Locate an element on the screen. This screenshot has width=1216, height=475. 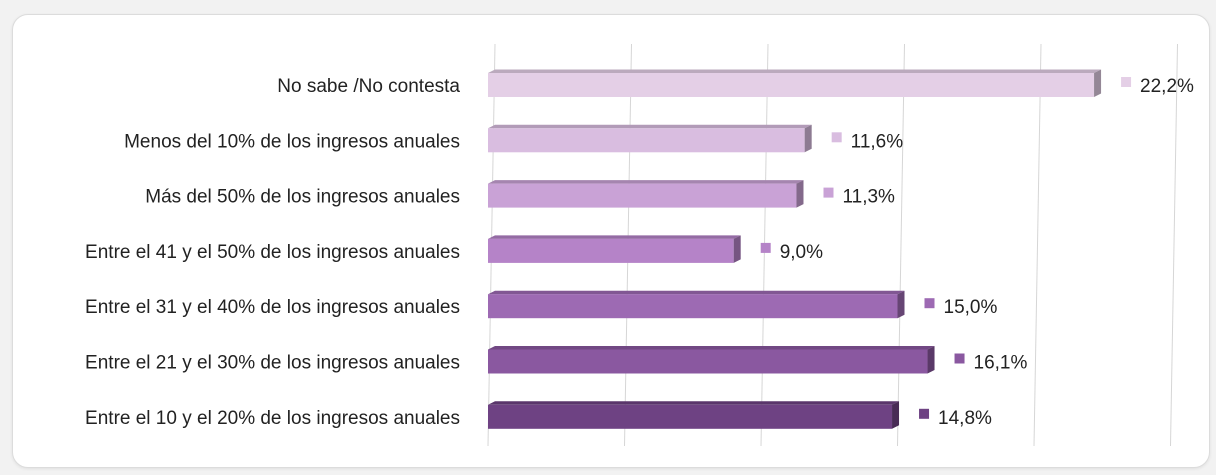
value-label: 14,8% is located at coordinates (965, 418).